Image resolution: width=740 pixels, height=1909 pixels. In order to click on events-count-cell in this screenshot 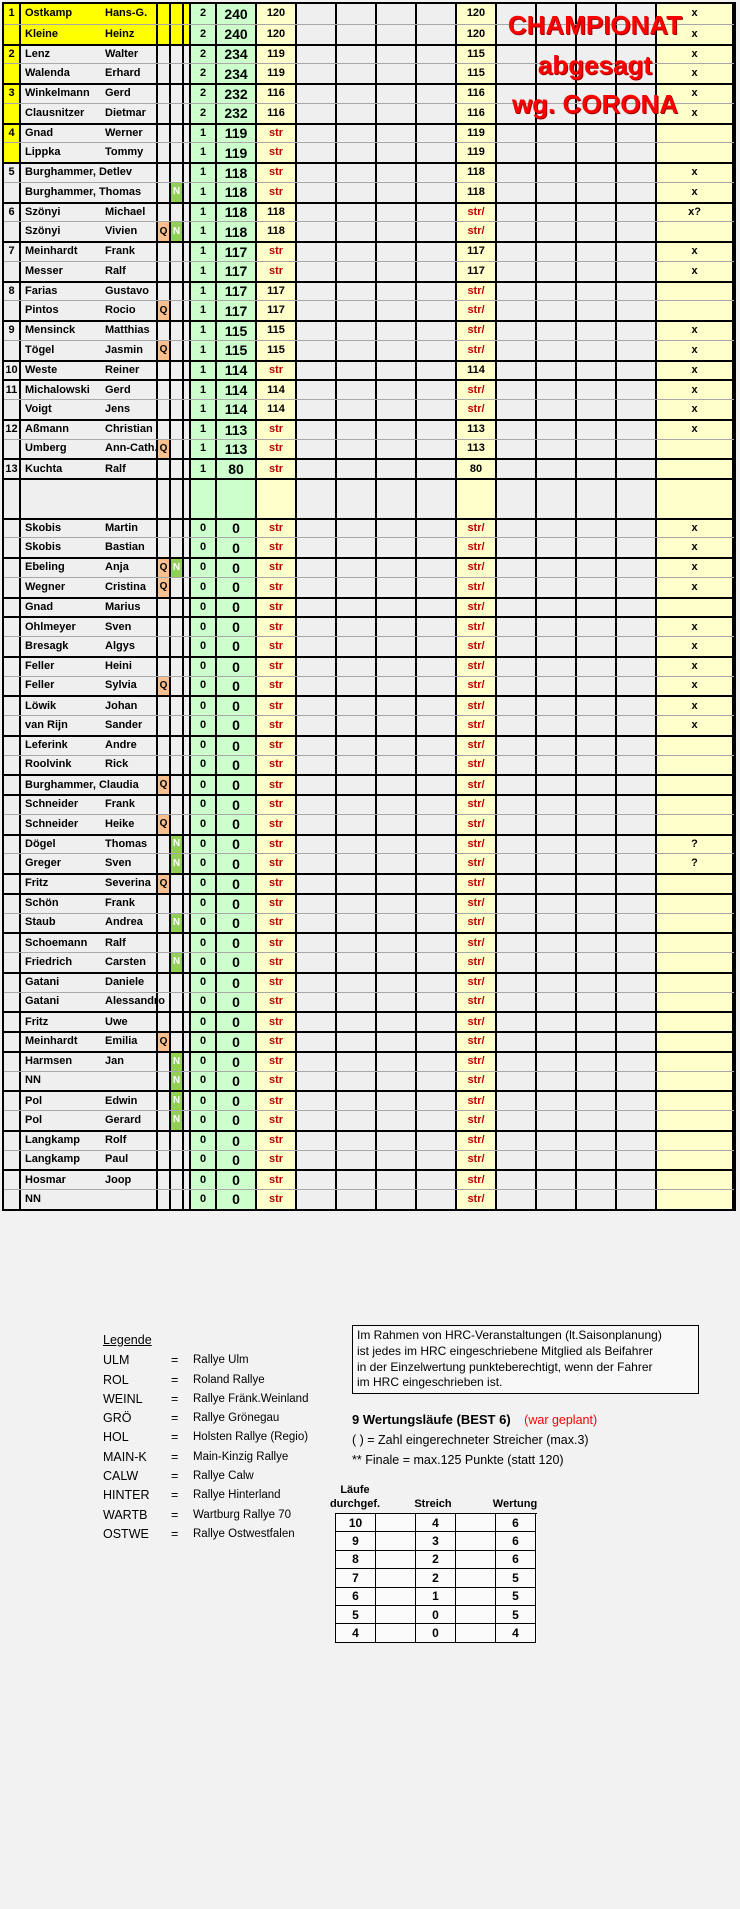, I will do `click(204, 499)`.